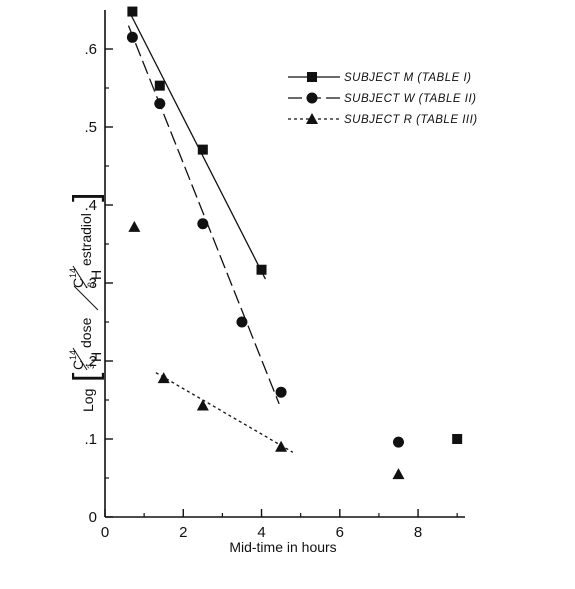 This screenshot has height=589, width=575. Describe the element at coordinates (261, 532) in the screenshot. I see `x-tick-label: 4` at that location.